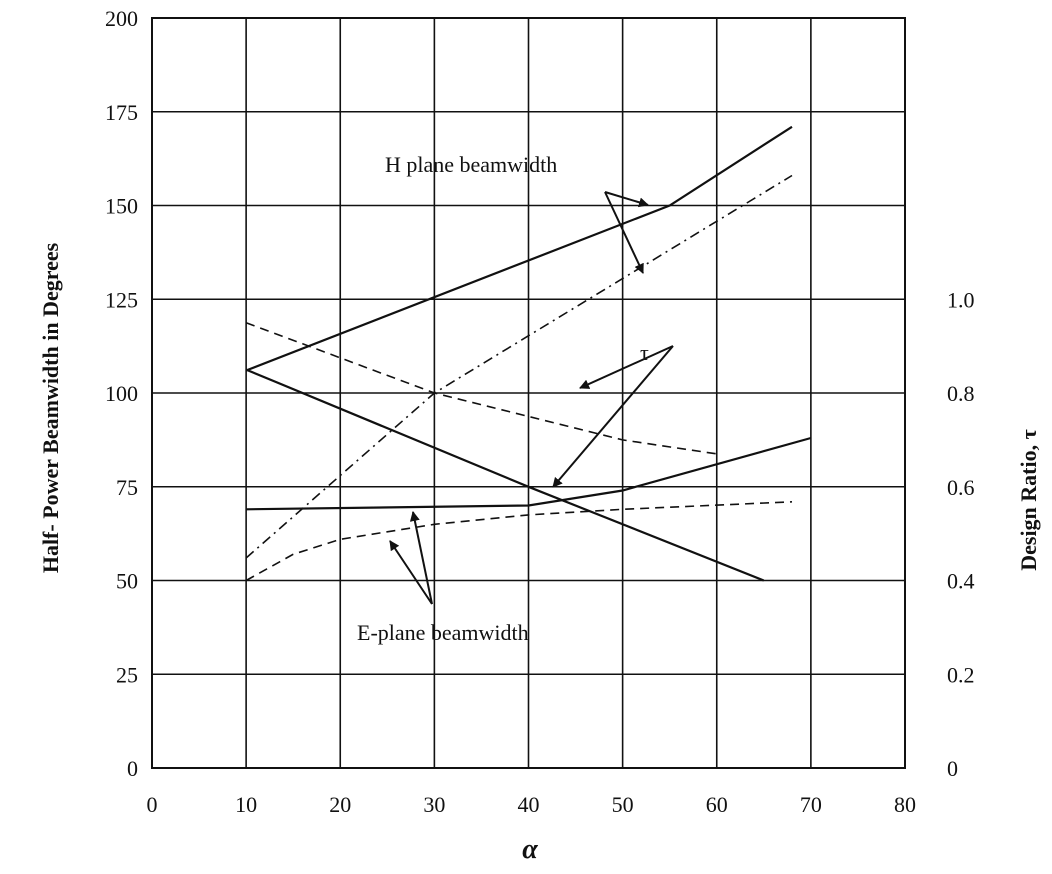  What do you see at coordinates (50, 407) in the screenshot?
I see `y-axis-title: Half- Power Beamwidth in Degrees` at bounding box center [50, 407].